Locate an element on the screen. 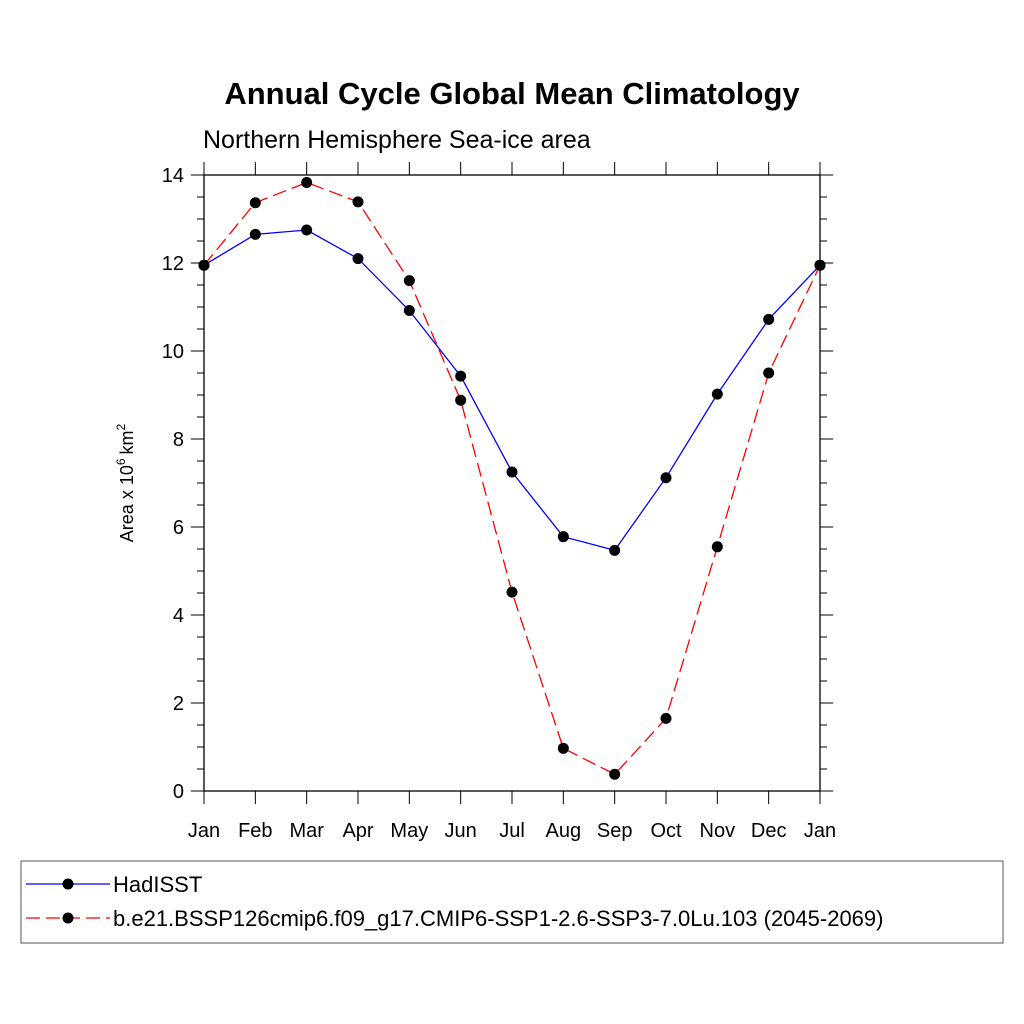 The height and width of the screenshot is (1024, 1024). chart-title: Annual Cycle Global Mean Climatology is located at coordinates (512, 93).